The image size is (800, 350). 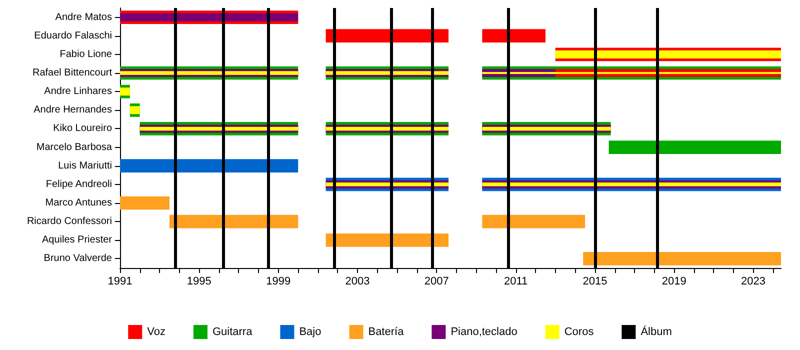 What do you see at coordinates (656, 331) in the screenshot?
I see `legend-label: Álbum` at bounding box center [656, 331].